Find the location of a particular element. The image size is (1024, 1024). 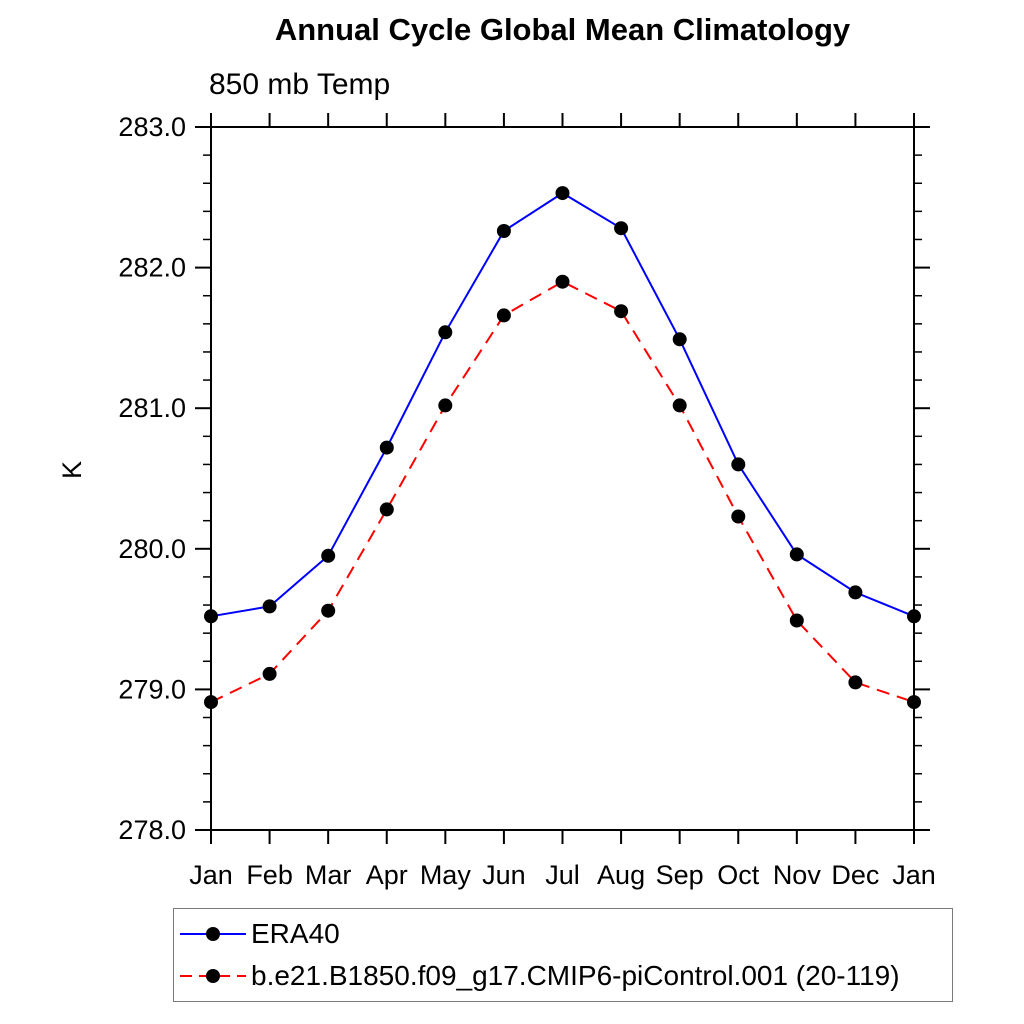

y-axis-label: K is located at coordinates (72, 470).